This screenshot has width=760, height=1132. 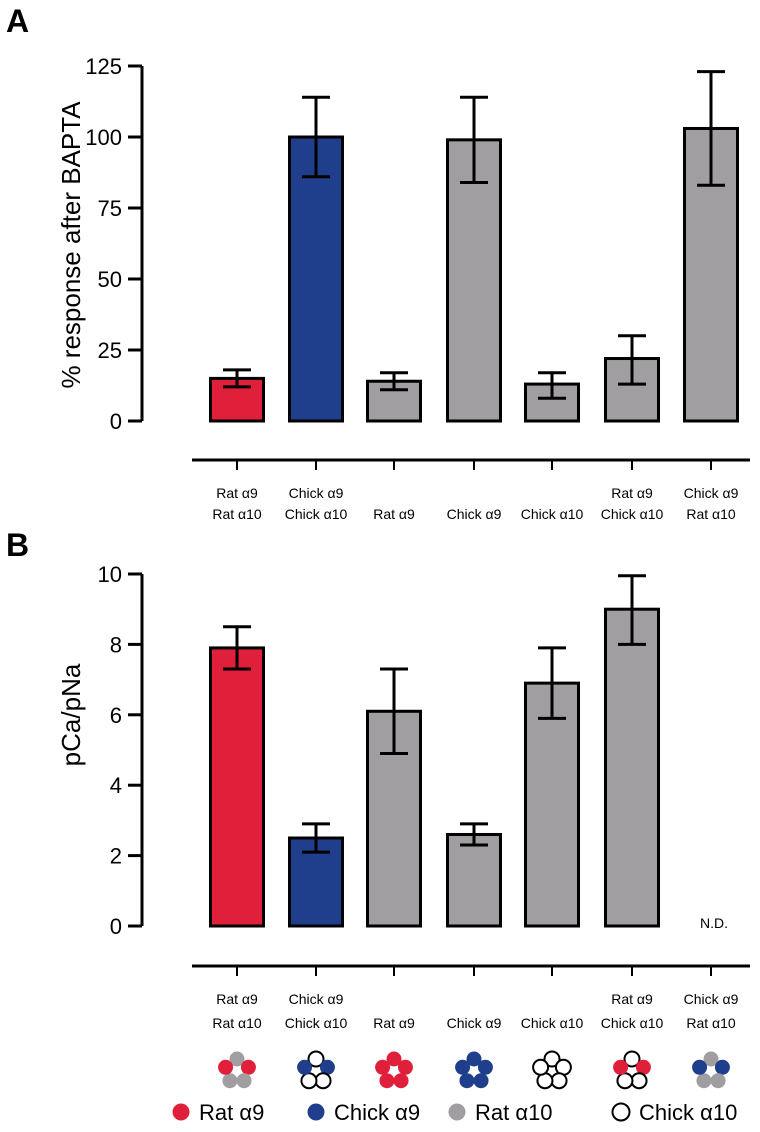 What do you see at coordinates (116, 644) in the screenshot?
I see `panel-b-y-tick-label: 8` at bounding box center [116, 644].